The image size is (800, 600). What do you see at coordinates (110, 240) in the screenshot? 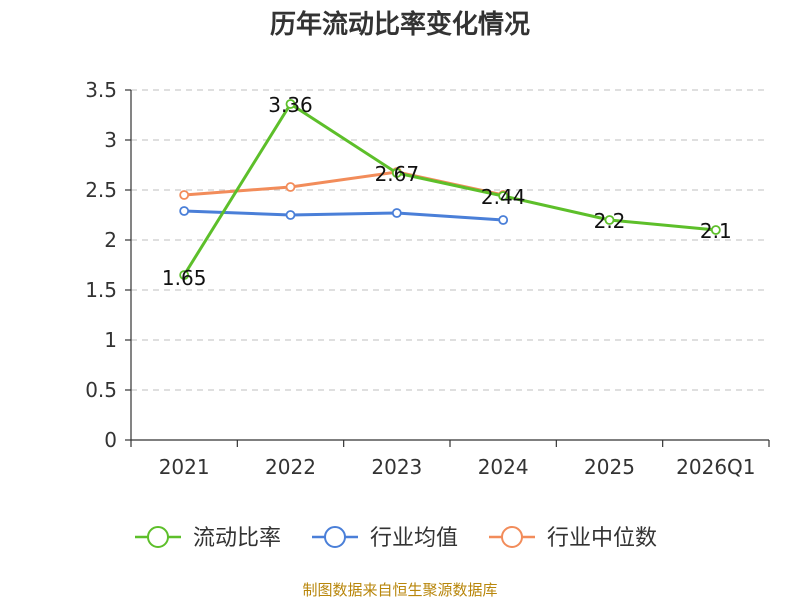
I see `y-tick-label: 2` at bounding box center [110, 240].